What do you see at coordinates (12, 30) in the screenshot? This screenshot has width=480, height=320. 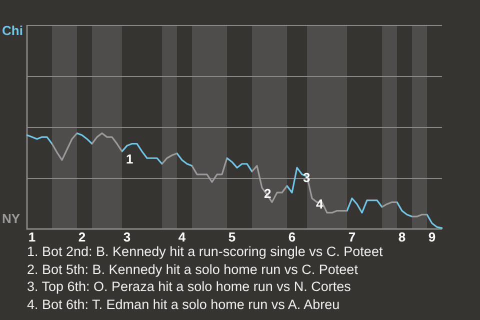 I see `text: Chi` at bounding box center [12, 30].